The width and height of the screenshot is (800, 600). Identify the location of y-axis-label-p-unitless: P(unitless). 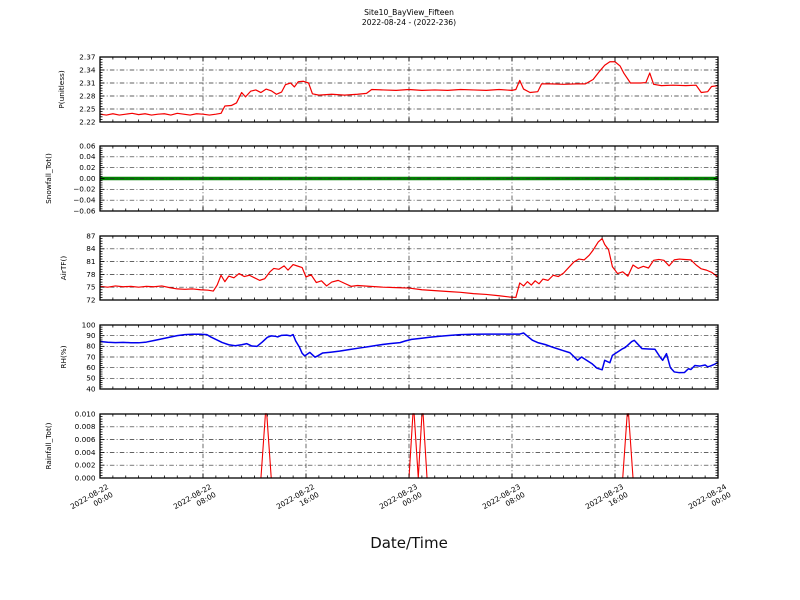
(61, 89).